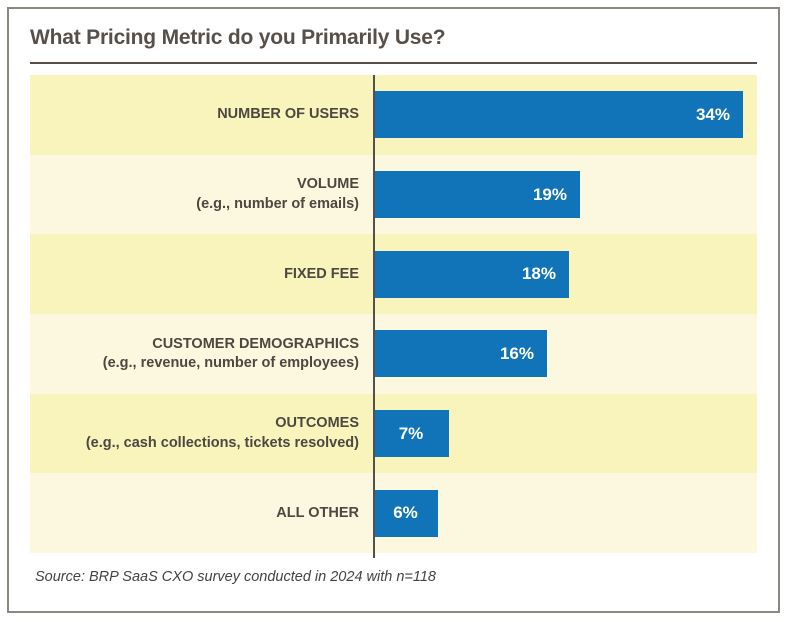  Describe the element at coordinates (565, 513) in the screenshot. I see `bar-area: 6%` at that location.